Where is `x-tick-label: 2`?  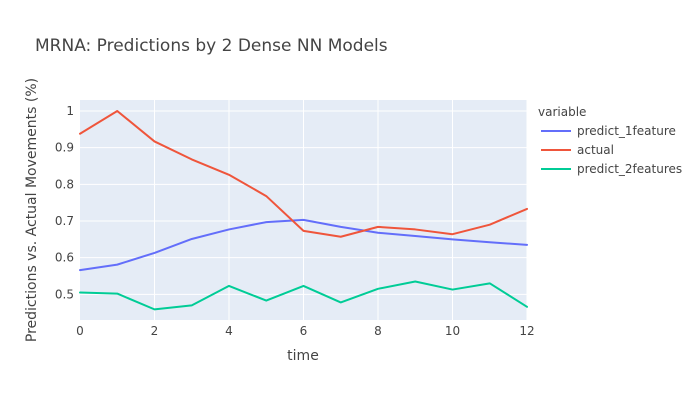 x-tick-label: 2 is located at coordinates (155, 331).